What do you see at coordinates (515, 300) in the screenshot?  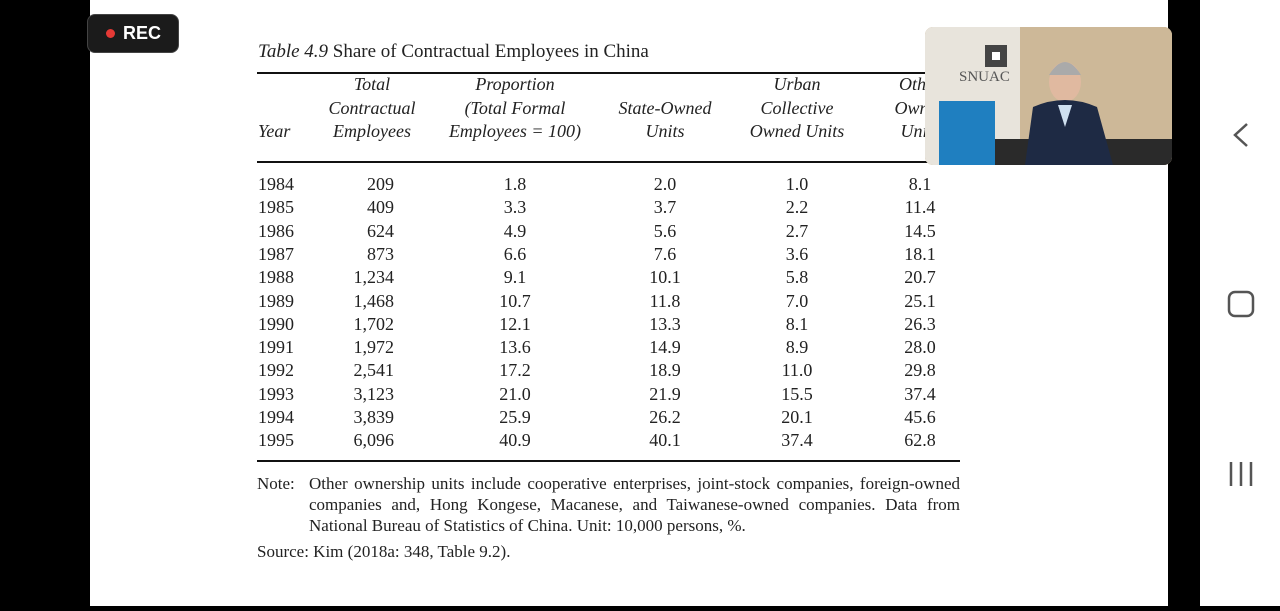 I see `table-cell: 10.7` at bounding box center [515, 300].